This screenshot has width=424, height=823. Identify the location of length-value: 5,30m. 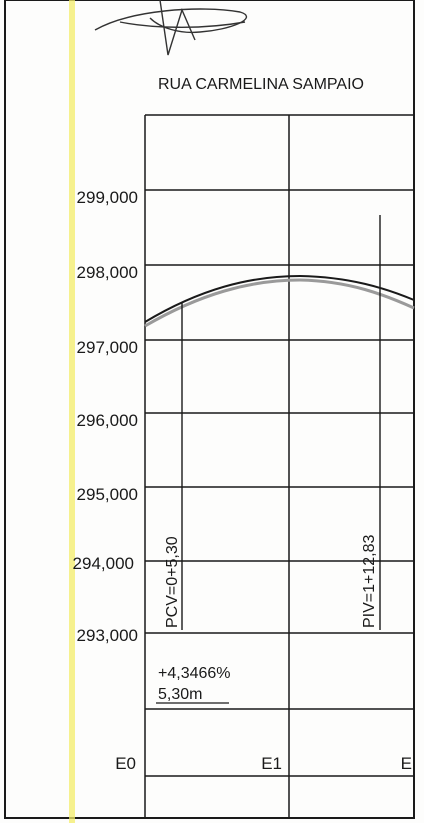
(180, 694).